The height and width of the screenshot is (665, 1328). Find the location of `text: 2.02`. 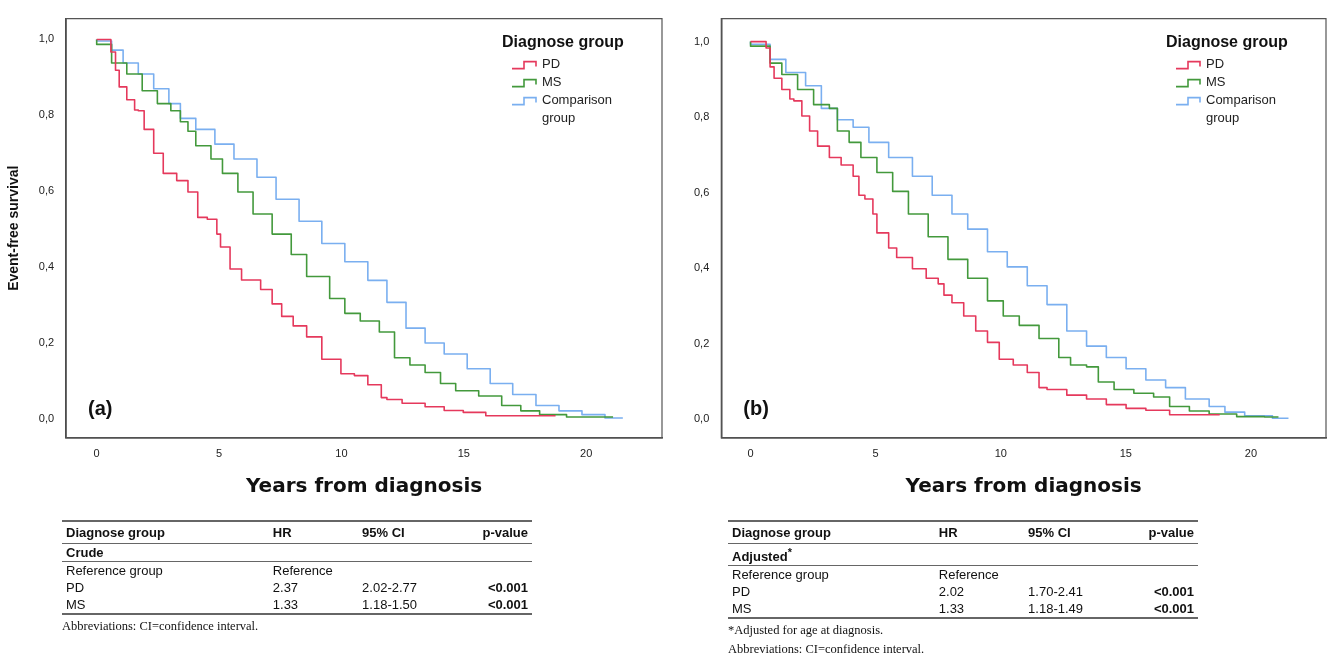

text: 2.02 is located at coordinates (951, 592).